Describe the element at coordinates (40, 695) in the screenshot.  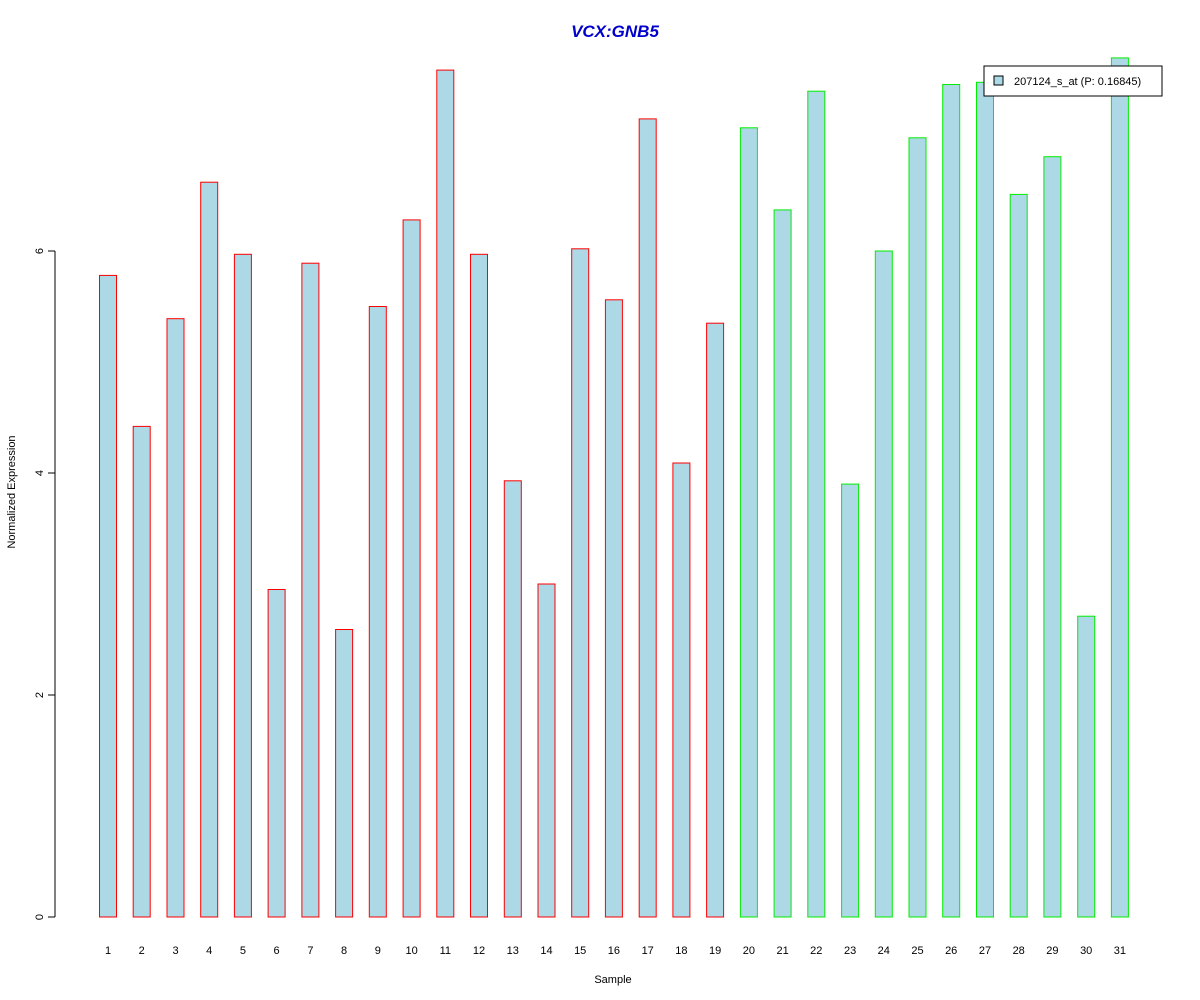
I see `y-tick-label: 2` at that location.